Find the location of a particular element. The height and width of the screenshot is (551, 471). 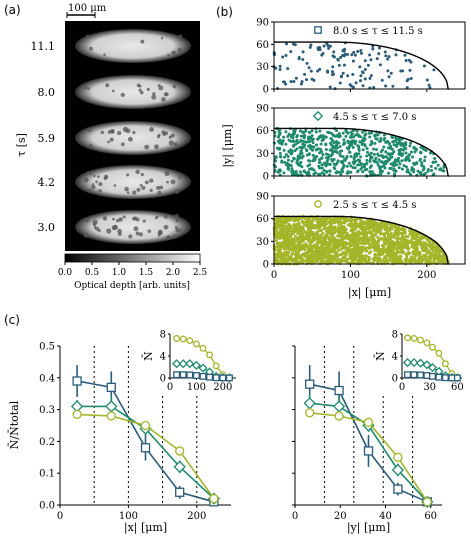

x-tick-label: 20 is located at coordinates (340, 516).